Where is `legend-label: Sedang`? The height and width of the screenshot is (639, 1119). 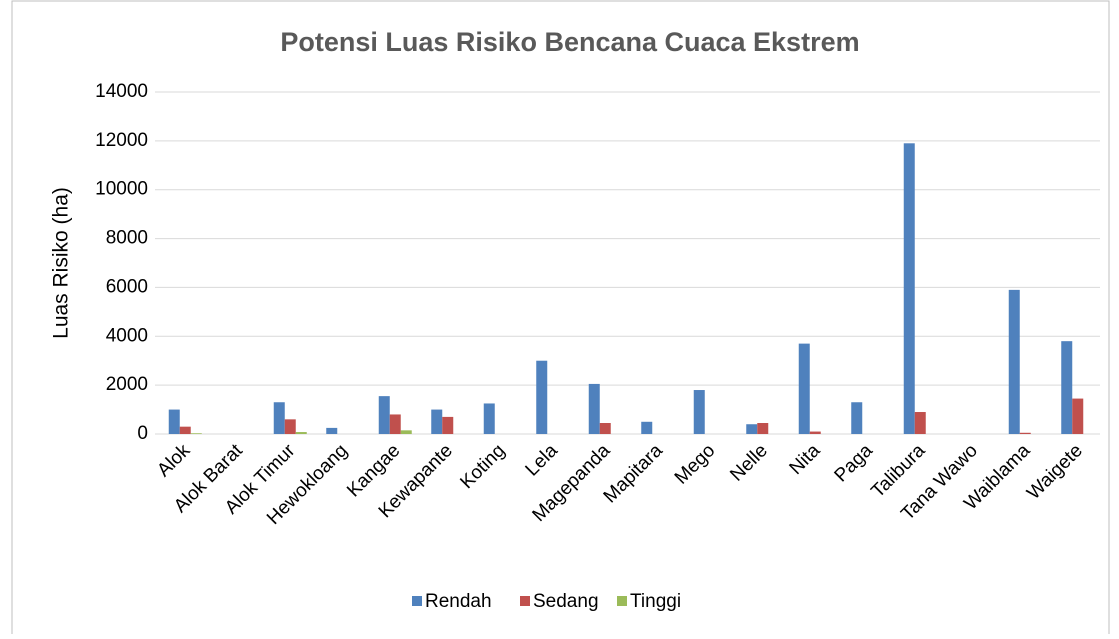 legend-label: Sedang is located at coordinates (566, 601).